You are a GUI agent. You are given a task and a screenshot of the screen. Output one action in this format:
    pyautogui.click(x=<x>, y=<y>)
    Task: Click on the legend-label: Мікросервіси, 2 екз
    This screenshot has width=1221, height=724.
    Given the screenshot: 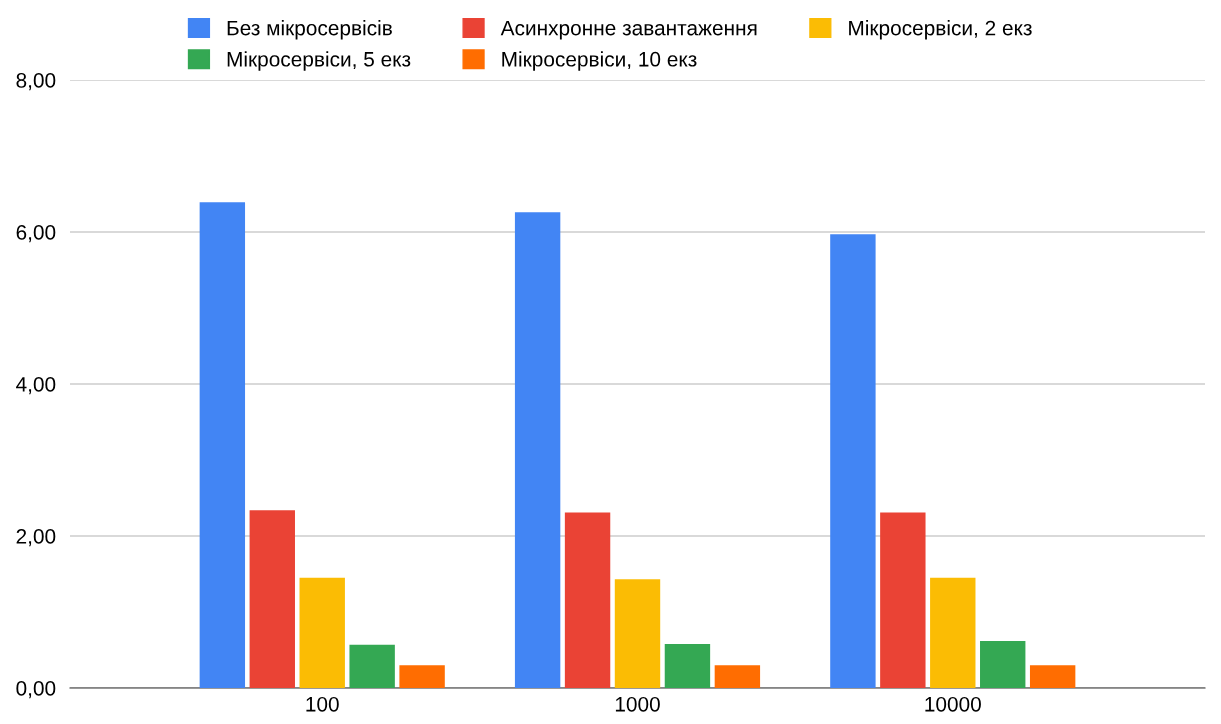 What is the action you would take?
    pyautogui.click(x=940, y=30)
    